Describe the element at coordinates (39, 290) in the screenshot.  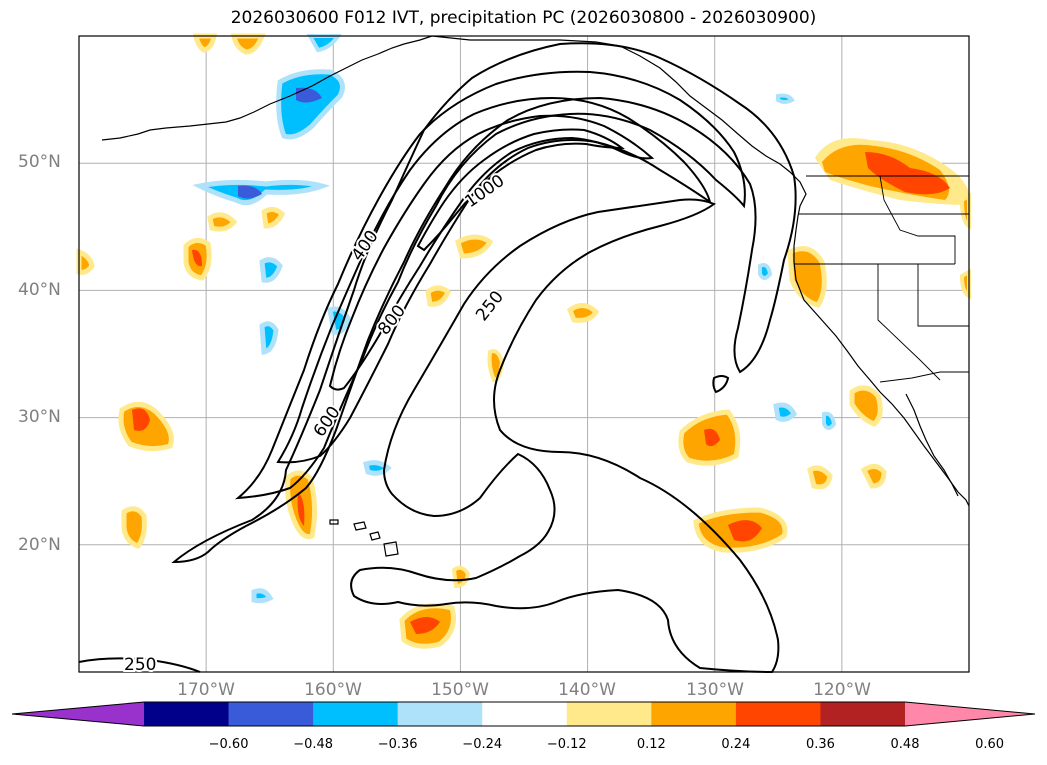
I see `lat-label-40n: 40°N` at that location.